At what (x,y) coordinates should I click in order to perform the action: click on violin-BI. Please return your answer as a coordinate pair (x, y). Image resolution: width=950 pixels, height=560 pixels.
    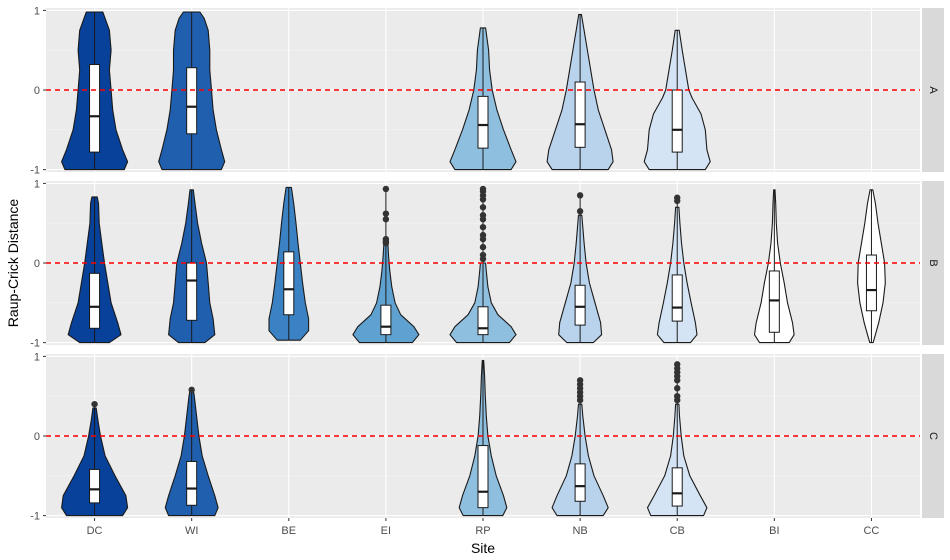
    Looking at the image, I should click on (774, 266).